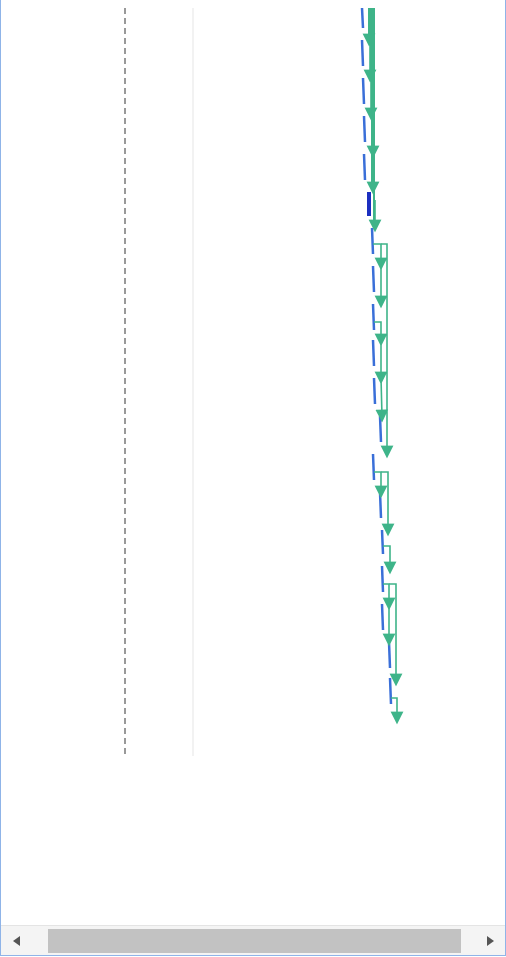 The width and height of the screenshot is (506, 957). I want to click on dependency-lines-group, so click(383, 366).